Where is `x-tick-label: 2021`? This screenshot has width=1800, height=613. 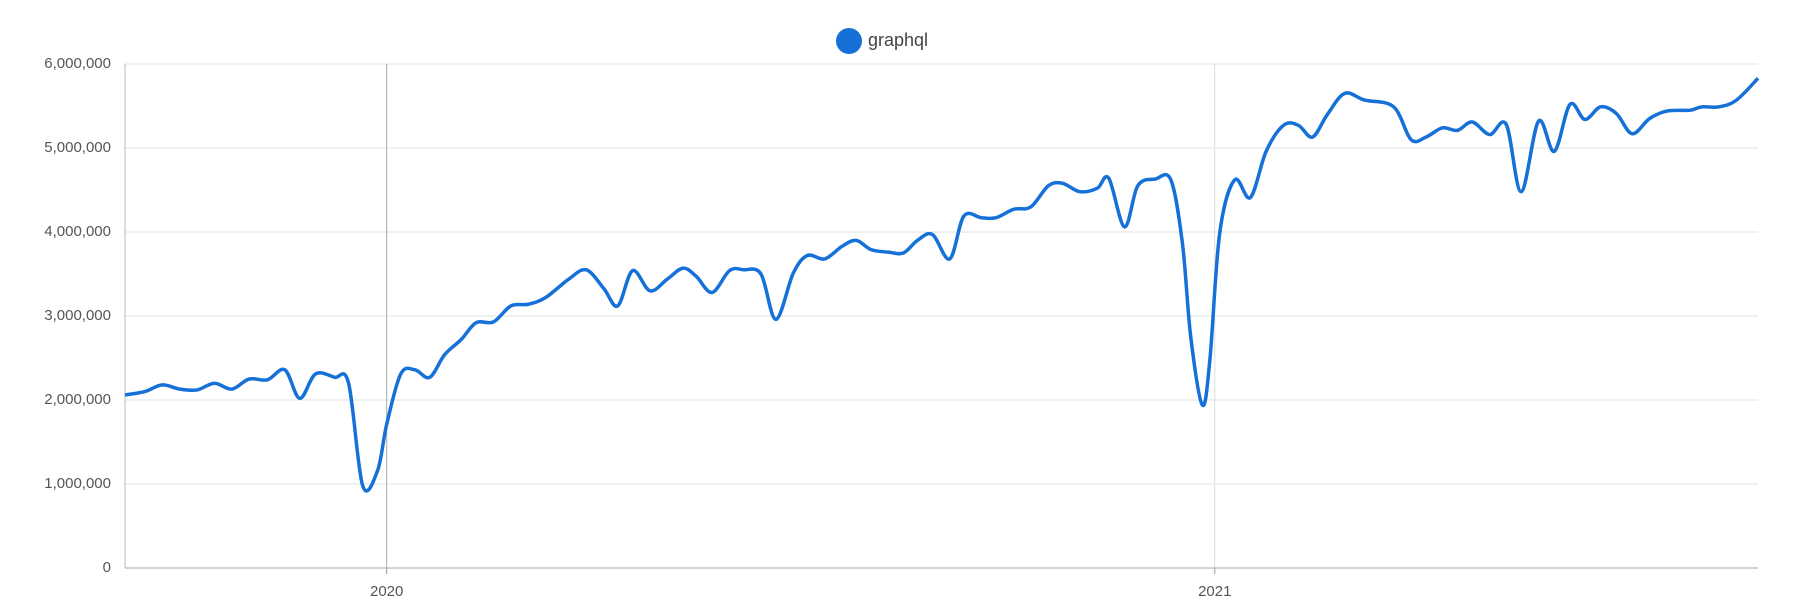 x-tick-label: 2021 is located at coordinates (1214, 591).